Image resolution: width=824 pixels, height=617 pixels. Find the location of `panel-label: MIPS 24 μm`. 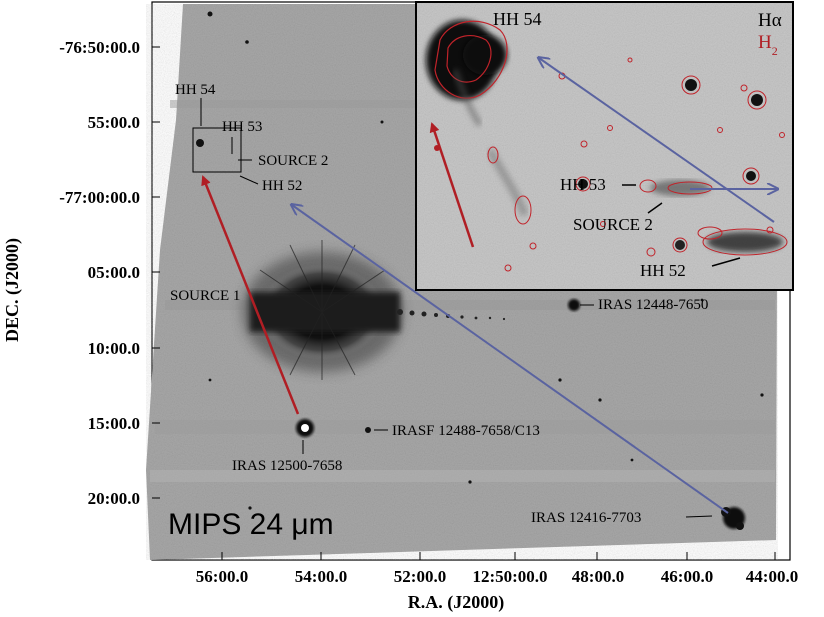

panel-label: MIPS 24 μm is located at coordinates (251, 524).